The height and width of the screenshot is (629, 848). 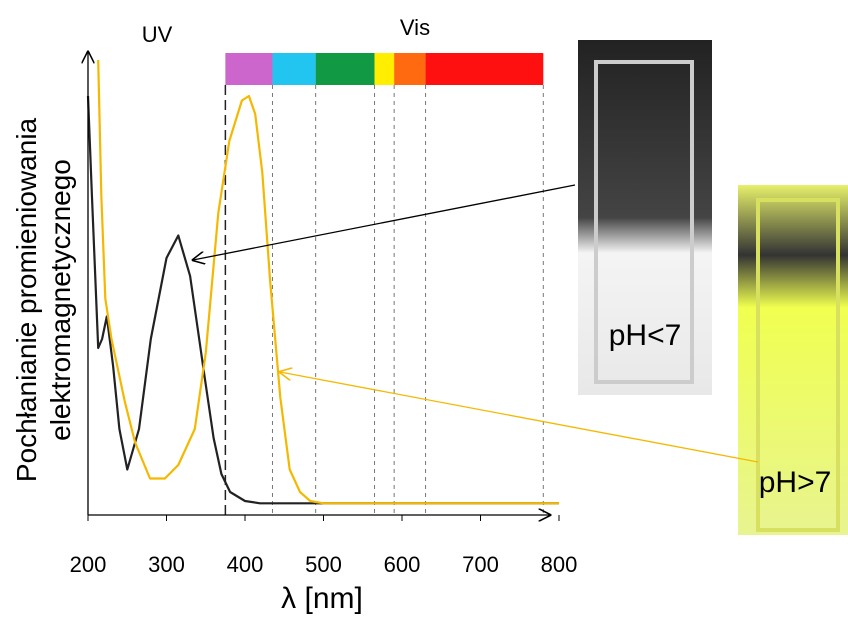 What do you see at coordinates (88, 564) in the screenshot?
I see `x-tick-label: 200` at bounding box center [88, 564].